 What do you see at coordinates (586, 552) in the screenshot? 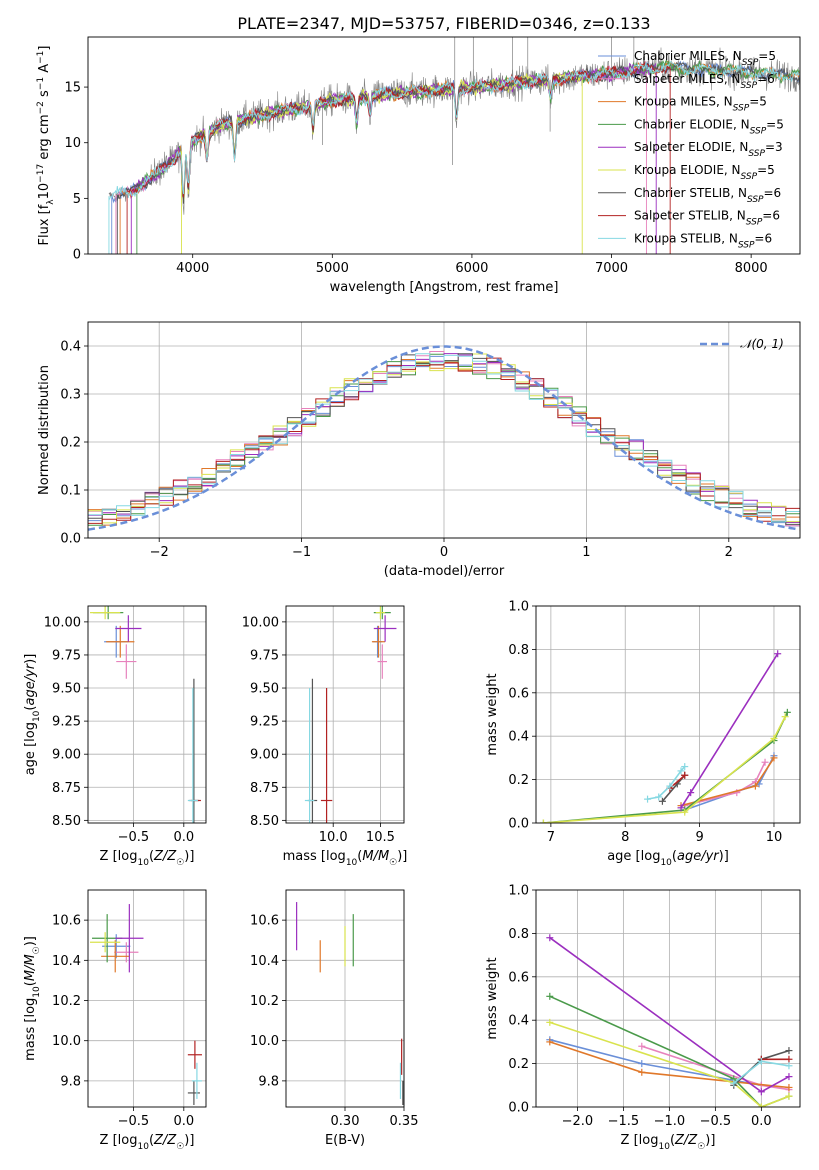
I see `x-tick-label: 1` at bounding box center [586, 552].